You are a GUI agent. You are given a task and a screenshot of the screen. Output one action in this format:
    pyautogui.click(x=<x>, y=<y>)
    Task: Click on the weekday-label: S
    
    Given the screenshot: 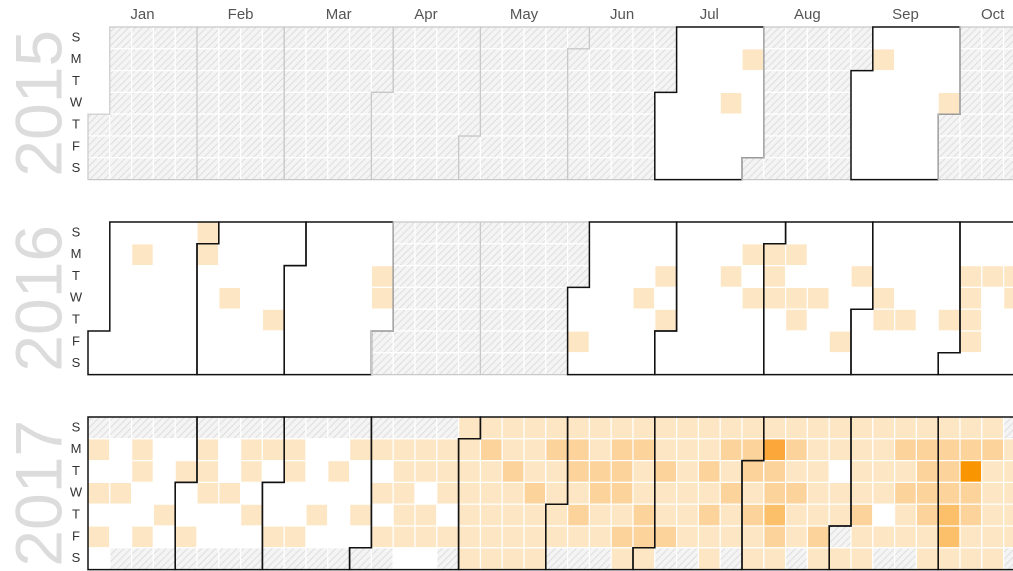 What is the action you would take?
    pyautogui.click(x=76, y=231)
    